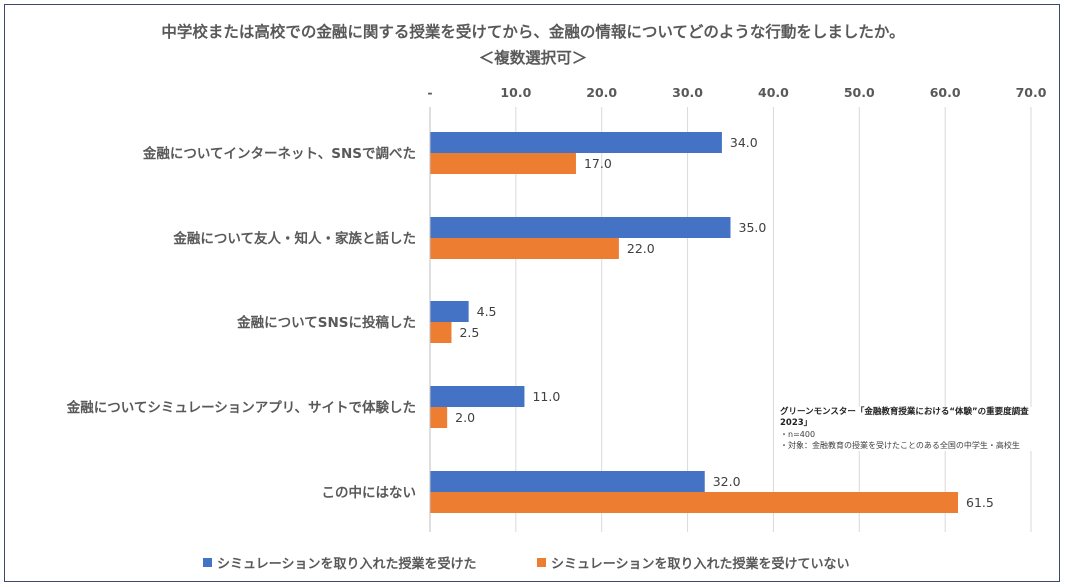 This screenshot has height=587, width=1066. Describe the element at coordinates (945, 92) in the screenshot. I see `x-tick-label: 60.0` at that location.